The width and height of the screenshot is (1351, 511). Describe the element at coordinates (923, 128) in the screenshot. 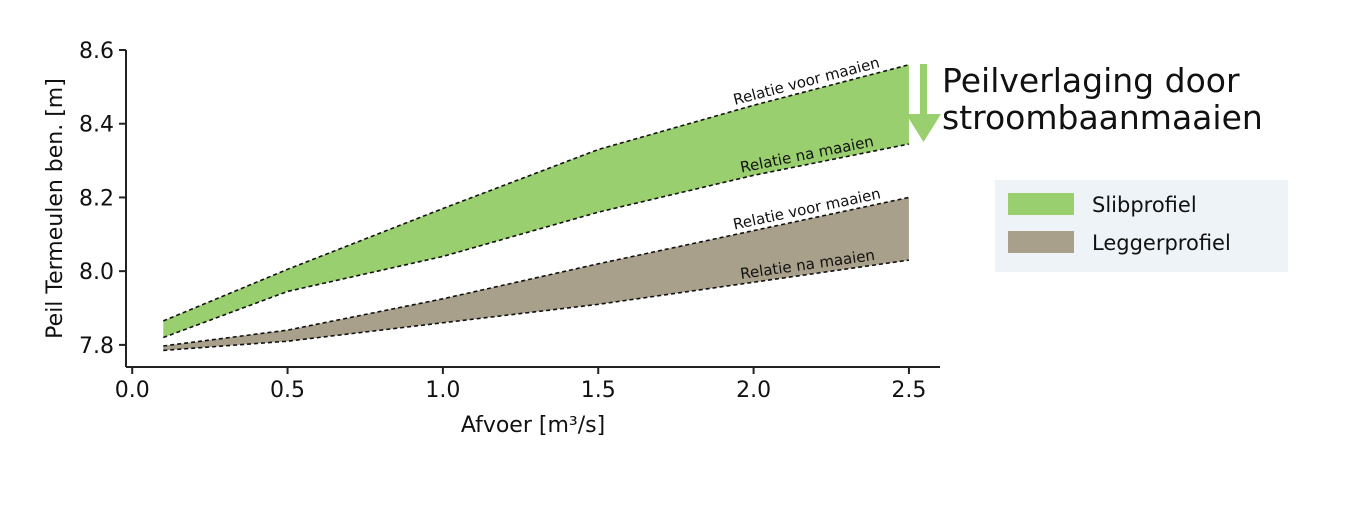

I see `arrow-head` at that location.